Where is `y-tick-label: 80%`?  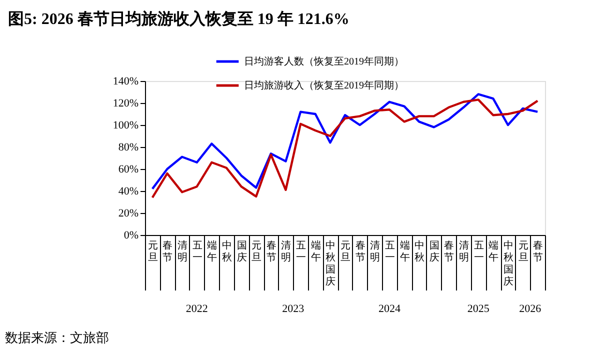 y-tick-label: 80% is located at coordinates (128, 148).